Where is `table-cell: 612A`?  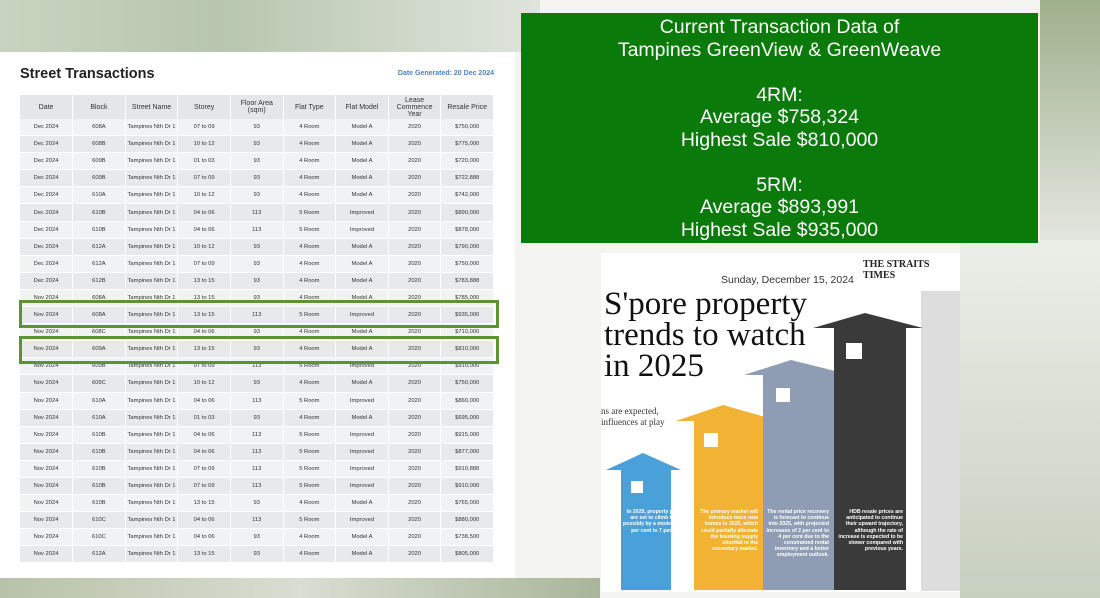 table-cell: 612A is located at coordinates (99, 554).